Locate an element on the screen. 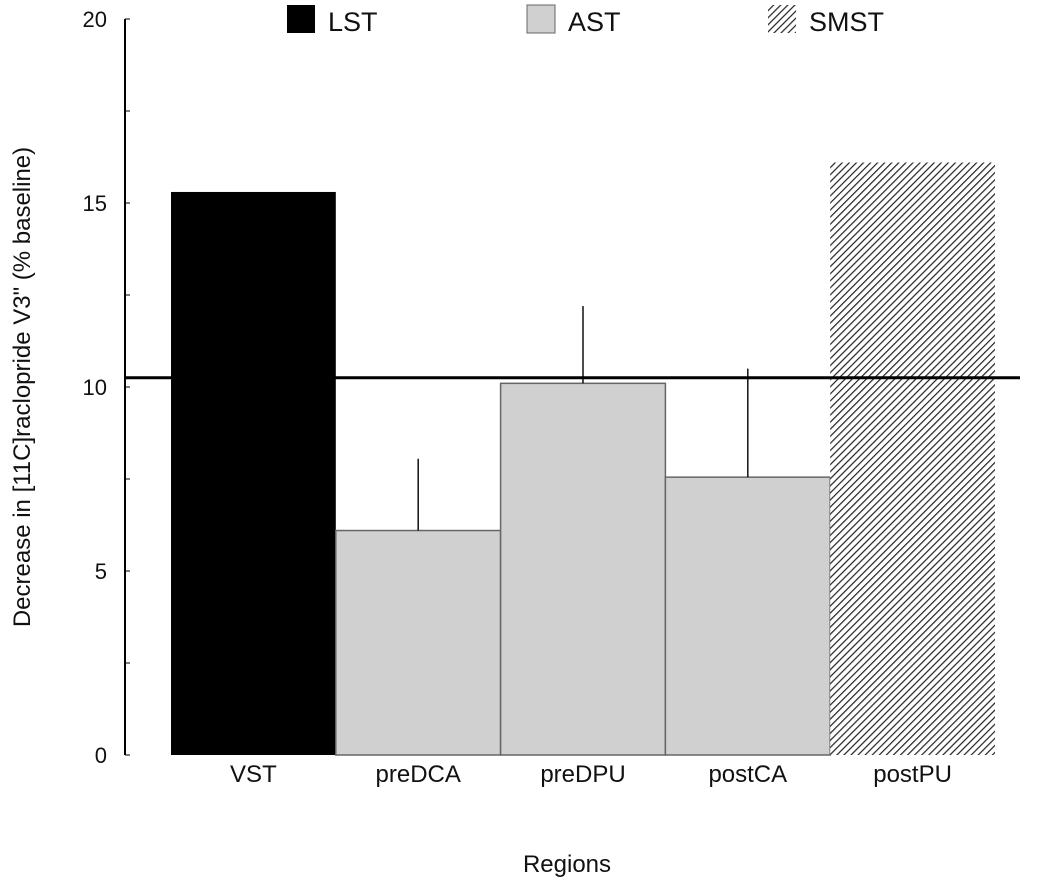 The height and width of the screenshot is (891, 1040). bar-preDPU is located at coordinates (583, 569).